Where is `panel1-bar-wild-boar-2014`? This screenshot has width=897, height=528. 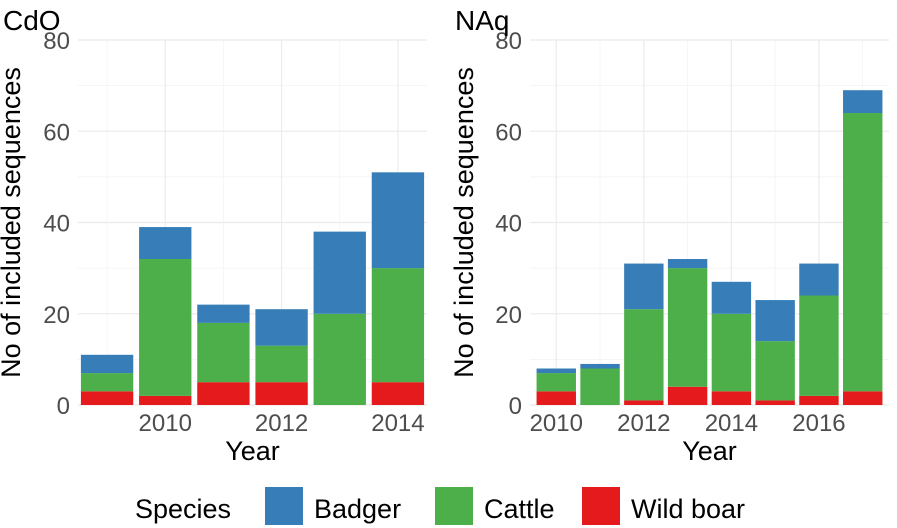
panel1-bar-wild-boar-2014 is located at coordinates (398, 393).